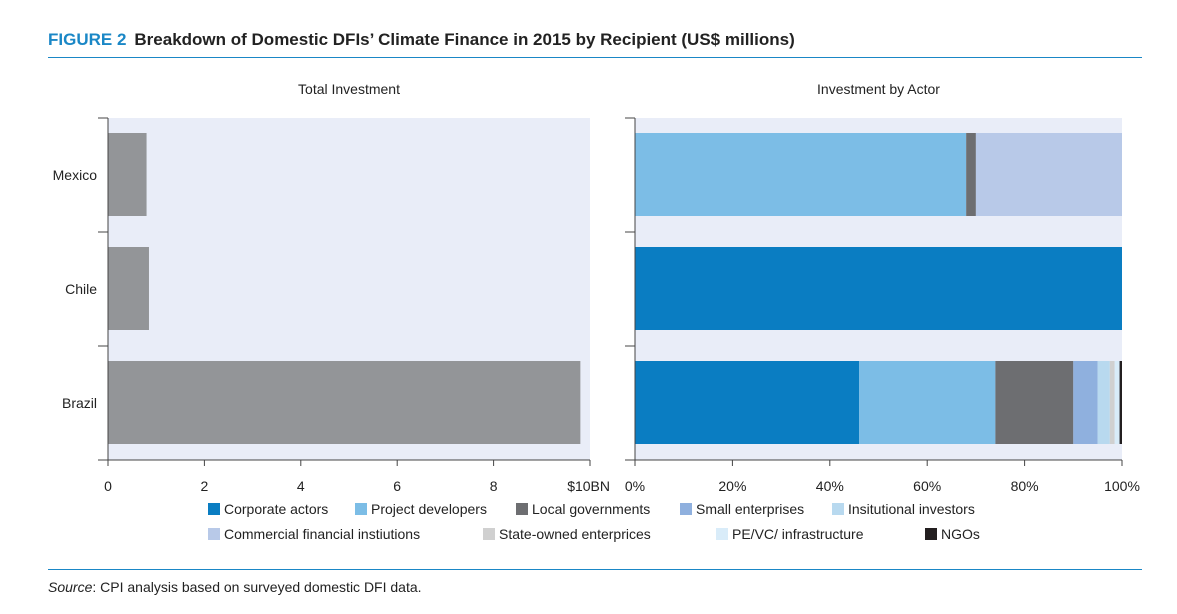  What do you see at coordinates (927, 486) in the screenshot?
I see `x-tick-label: 60%` at bounding box center [927, 486].